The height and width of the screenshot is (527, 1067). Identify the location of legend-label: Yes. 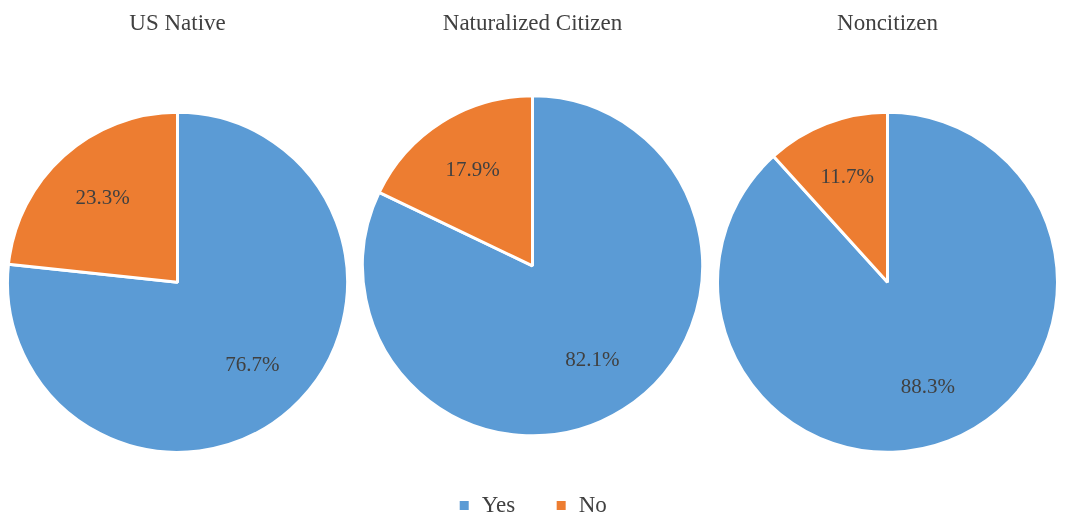
(498, 504).